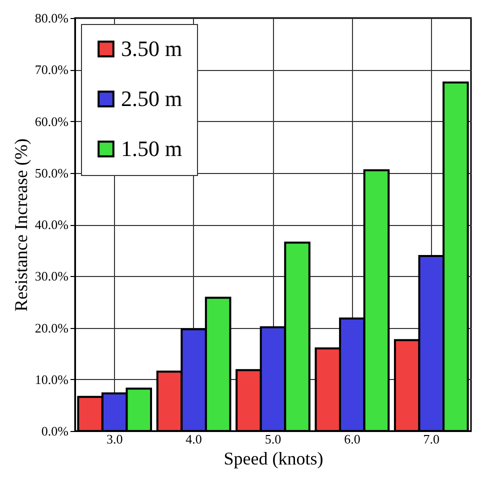 The width and height of the screenshot is (483, 480). What do you see at coordinates (20, 225) in the screenshot?
I see `y-axis-title: Resistance Increase (%)` at bounding box center [20, 225].